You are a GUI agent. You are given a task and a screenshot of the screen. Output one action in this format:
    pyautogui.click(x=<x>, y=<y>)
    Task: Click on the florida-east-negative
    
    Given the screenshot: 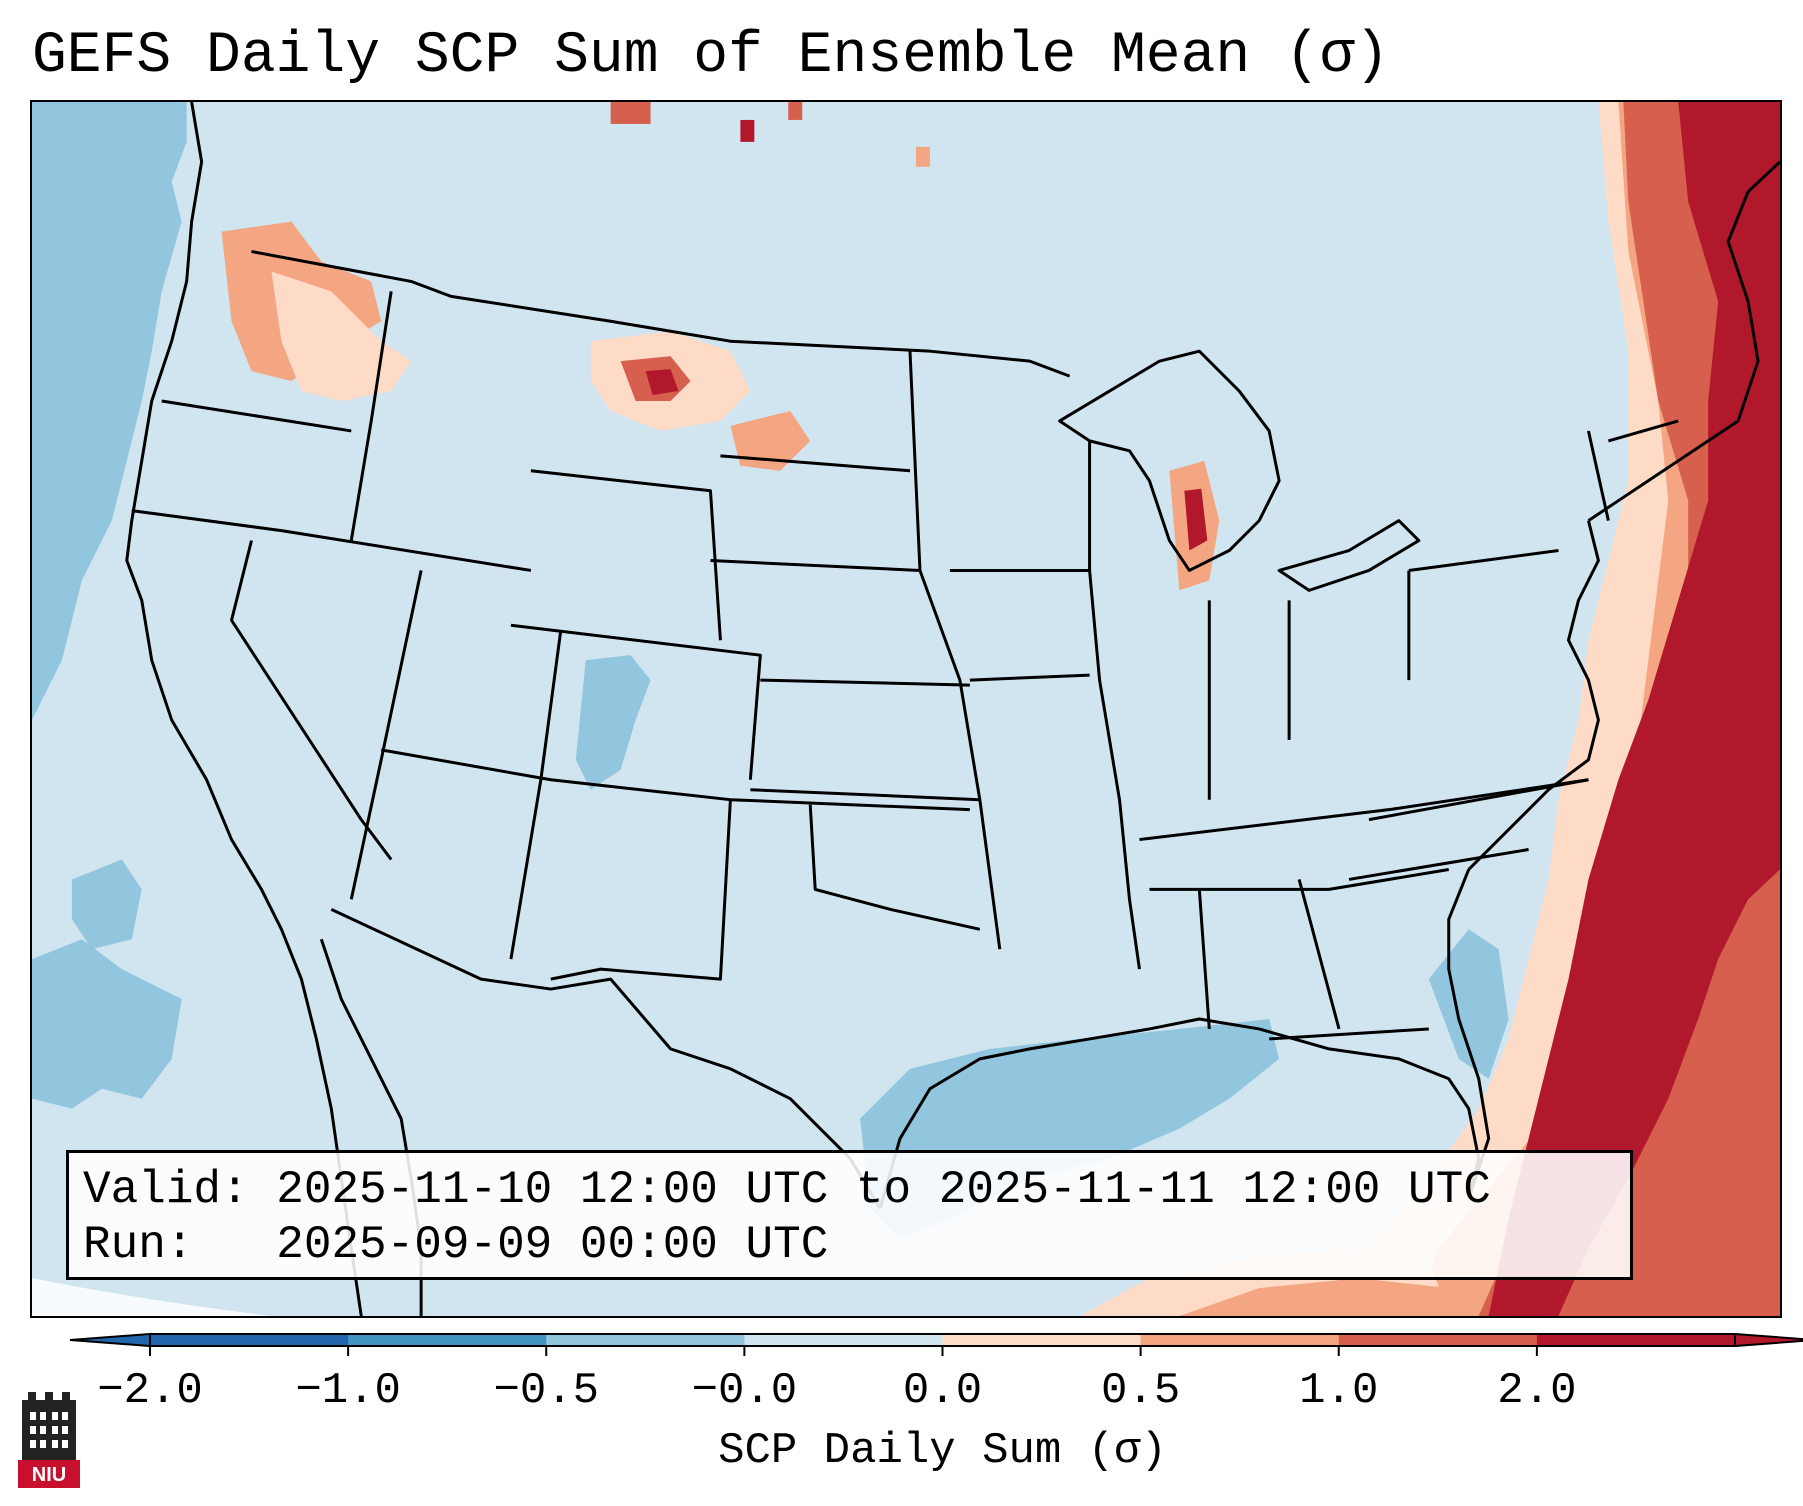 What is the action you would take?
    pyautogui.click(x=1468, y=1004)
    